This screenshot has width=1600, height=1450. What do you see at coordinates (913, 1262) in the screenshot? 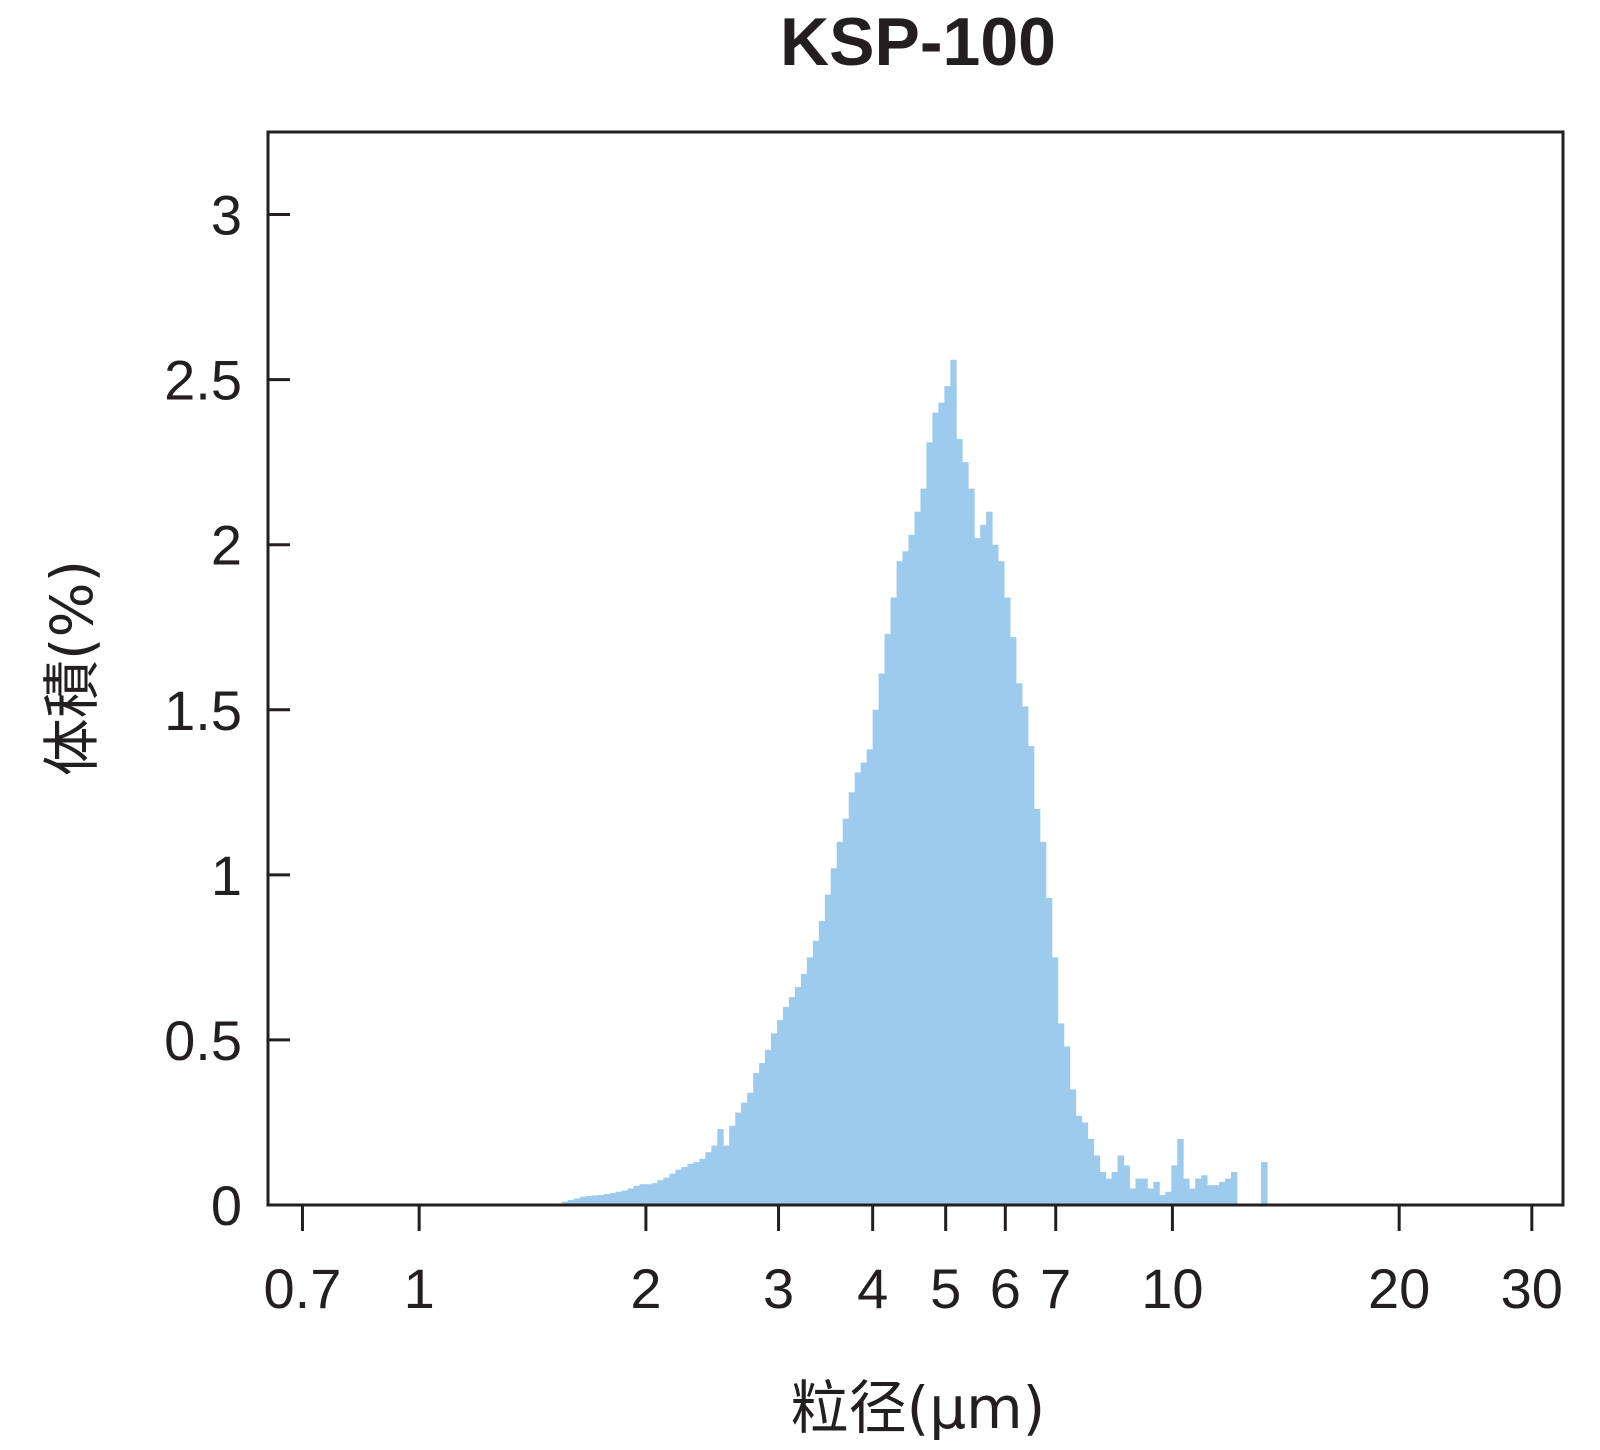
I see `x-axis: 0.7 1 2 3 4 5 6 7 10 20 30` at bounding box center [913, 1262].